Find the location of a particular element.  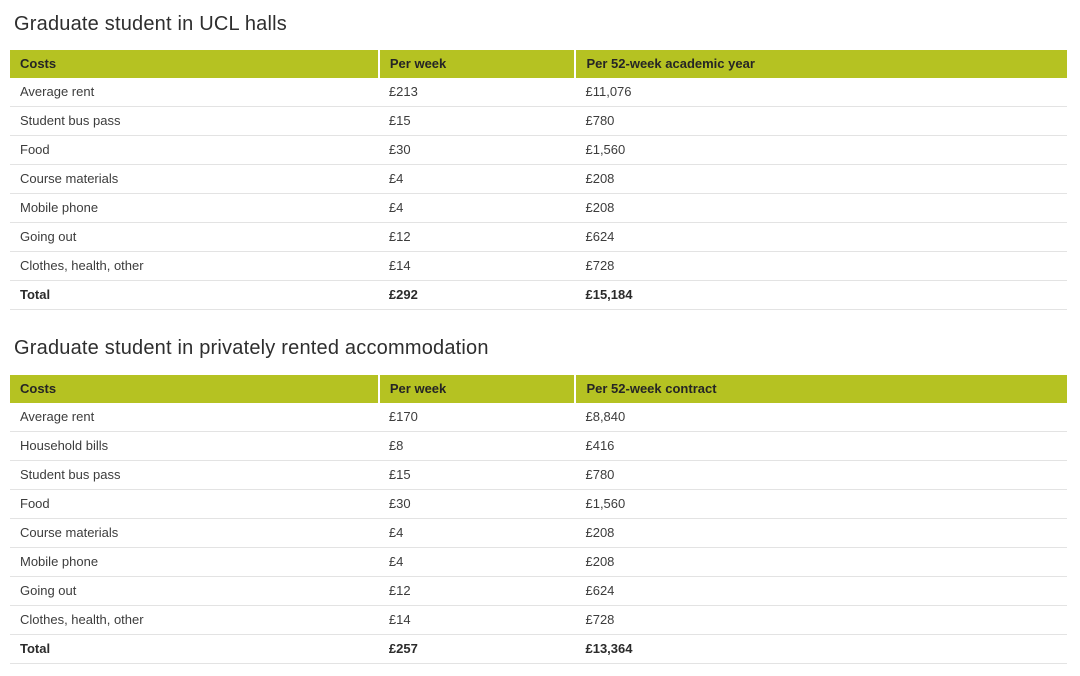

per-week-cell: £213 is located at coordinates (477, 92).